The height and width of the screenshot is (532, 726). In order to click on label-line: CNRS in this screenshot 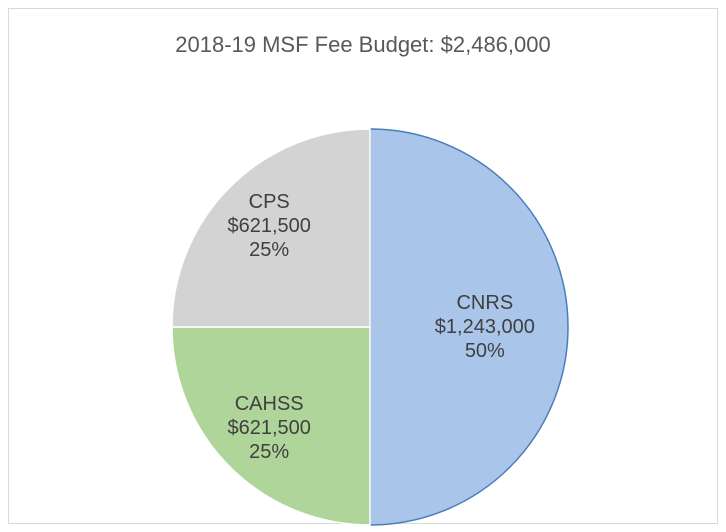, I will do `click(485, 303)`.